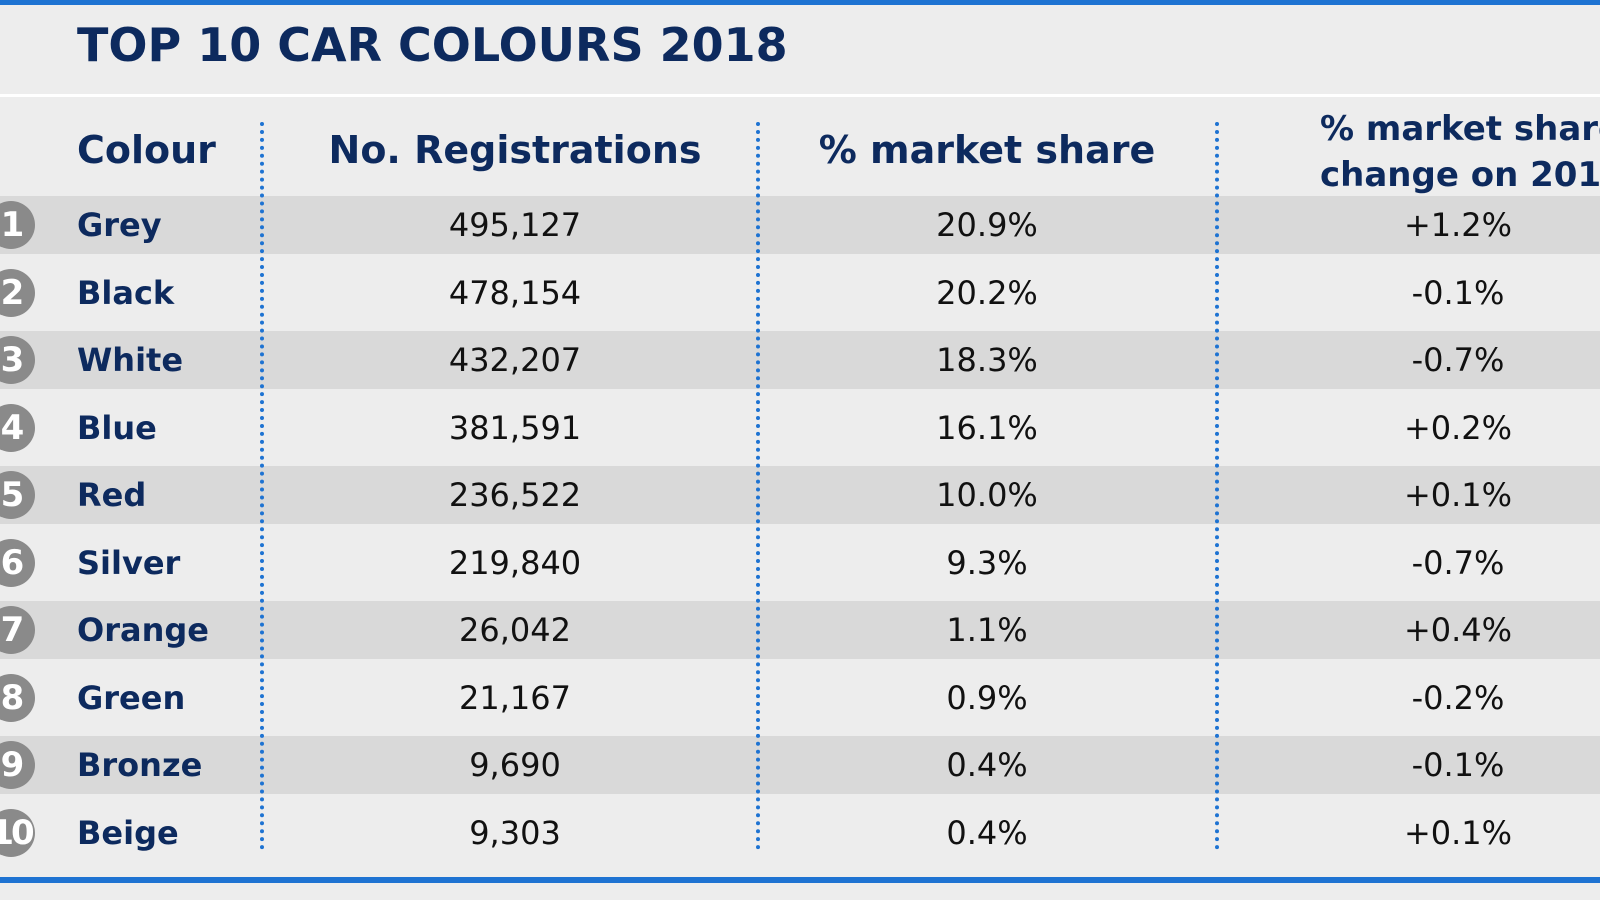 Image resolution: width=1600 pixels, height=900 pixels. Describe the element at coordinates (112, 495) in the screenshot. I see `colour-name: Red` at that location.